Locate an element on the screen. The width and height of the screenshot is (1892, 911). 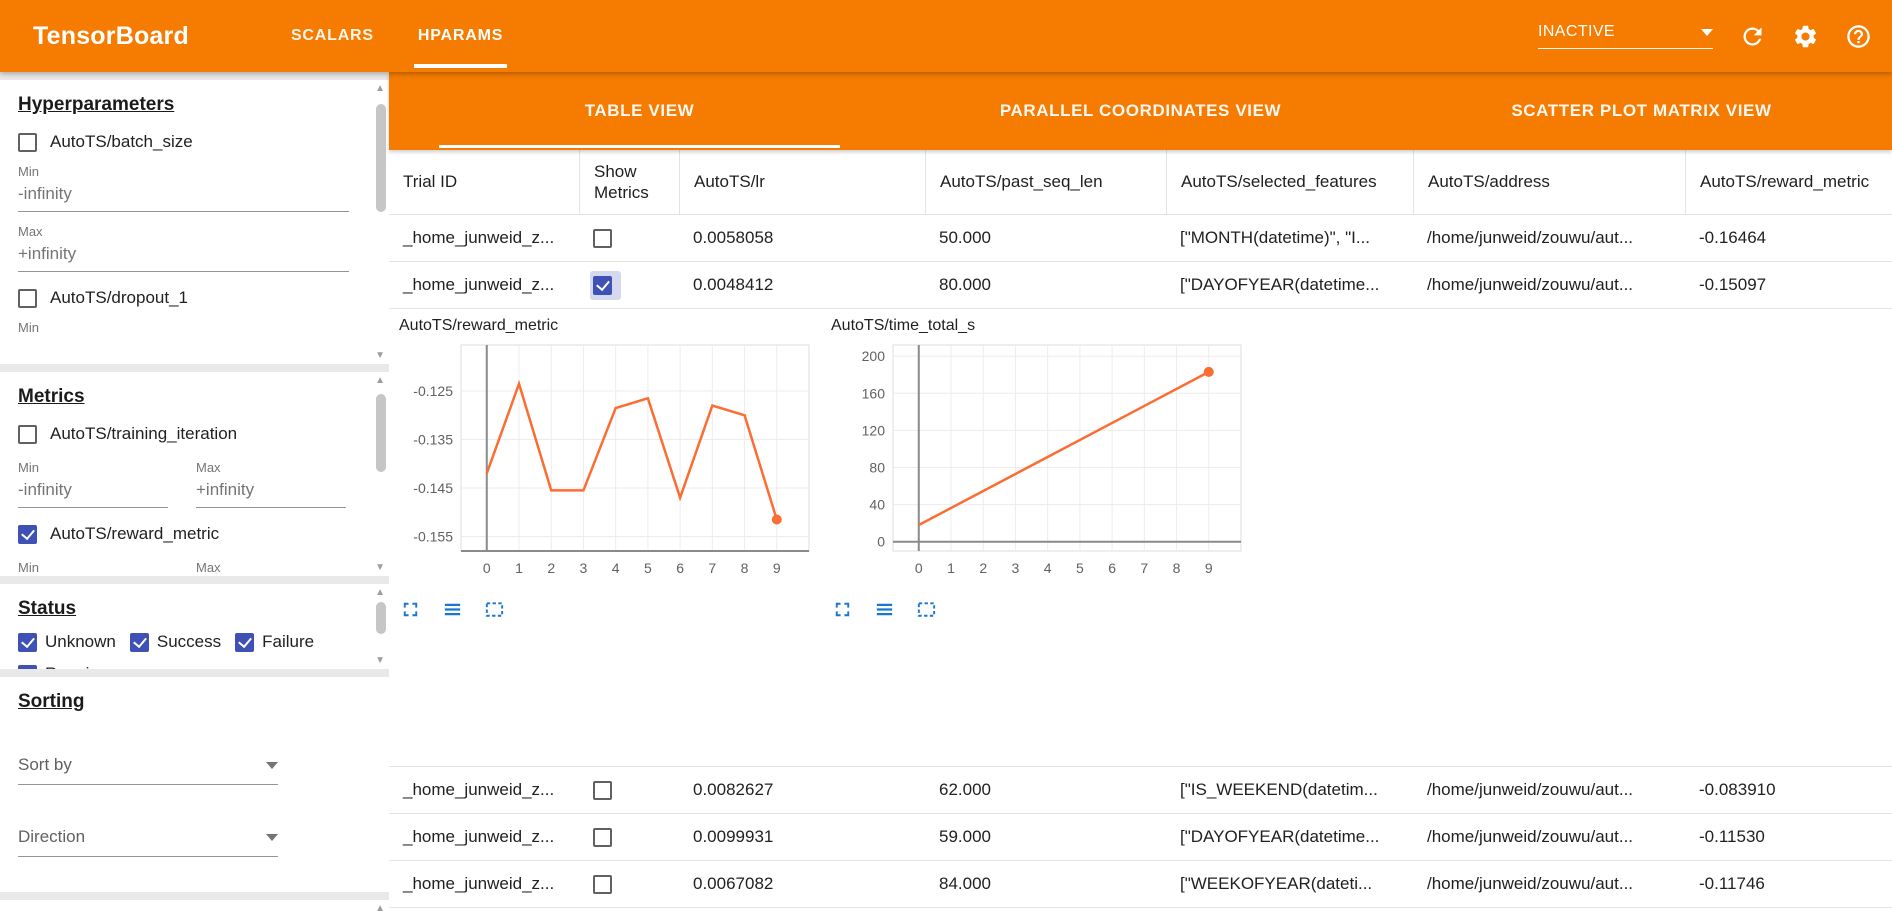
col-lr: AutoTS/lr is located at coordinates (802, 182).